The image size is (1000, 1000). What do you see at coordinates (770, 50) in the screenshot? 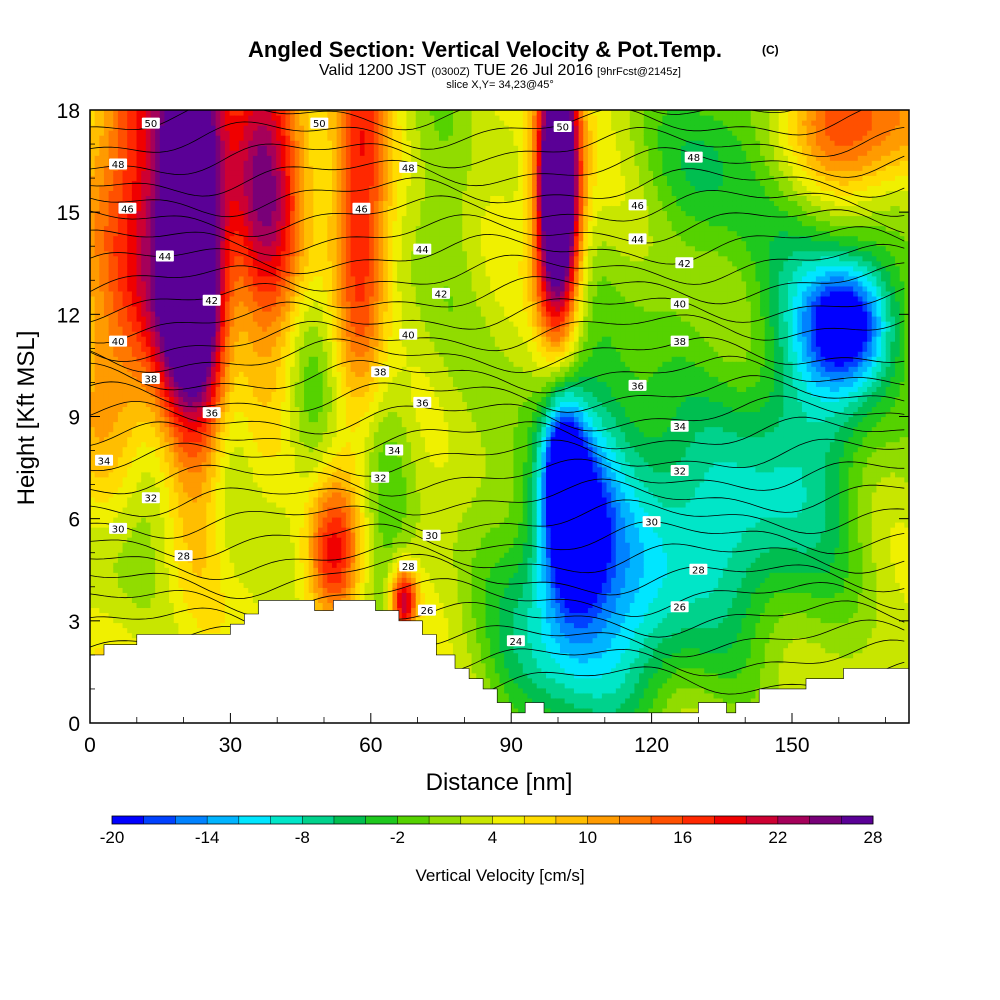
I see `chart-title-unit: (C)` at bounding box center [770, 50].